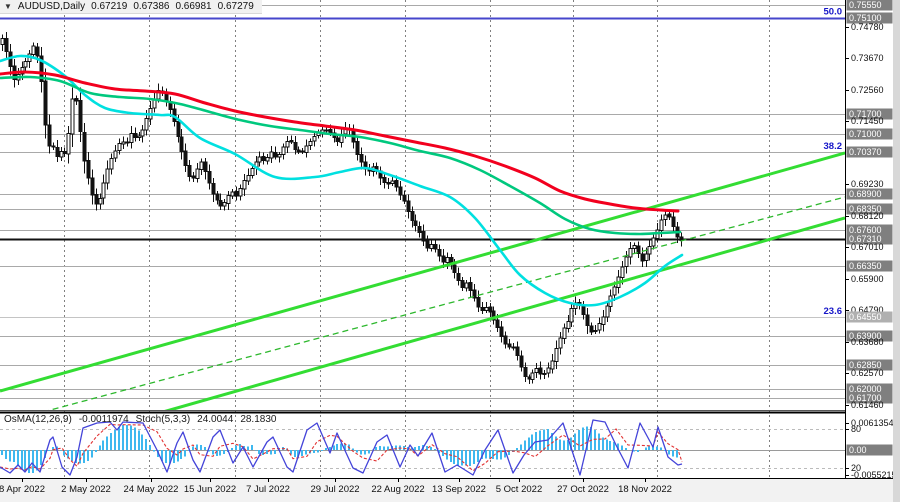 The height and width of the screenshot is (502, 900). Describe the element at coordinates (867, 279) in the screenshot. I see `svg-text: 0.65900` at that location.